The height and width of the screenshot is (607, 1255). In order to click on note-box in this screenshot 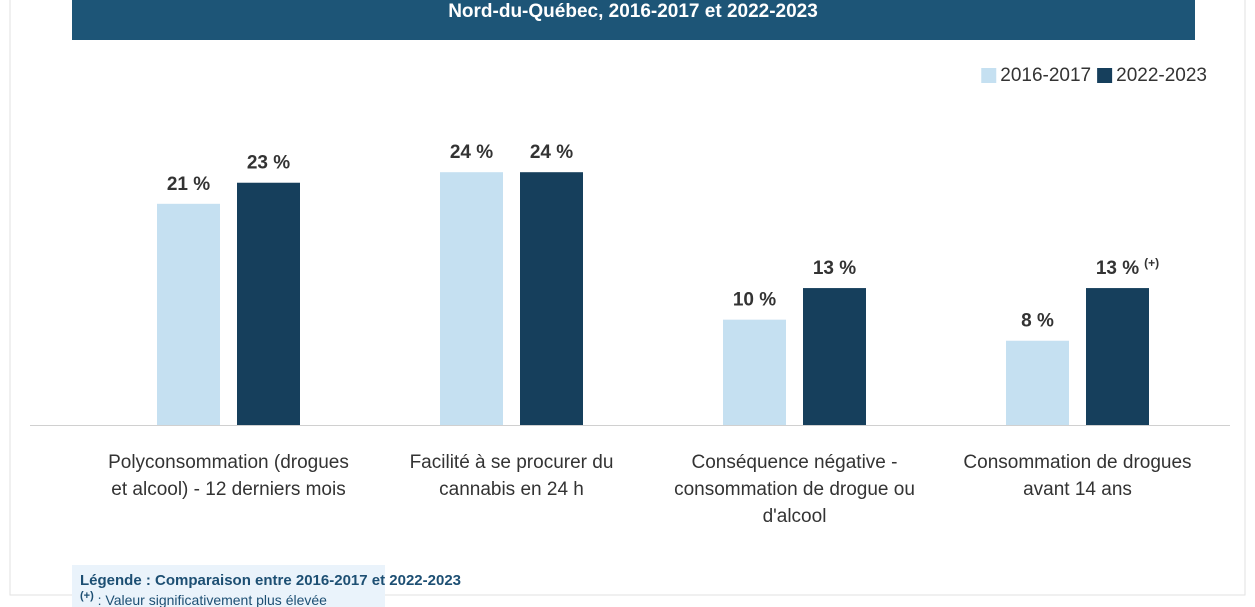, I will do `click(228, 586)`.